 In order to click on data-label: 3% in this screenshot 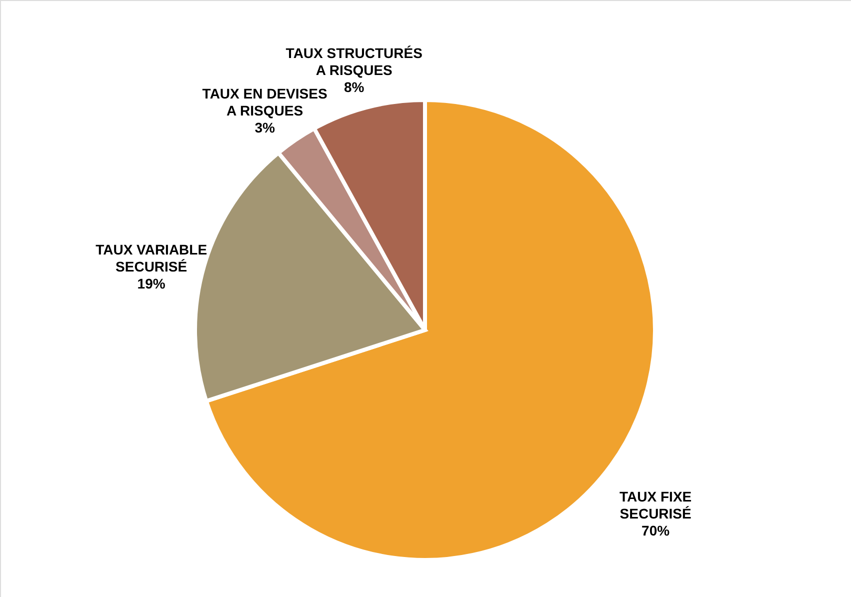, I will do `click(265, 127)`.